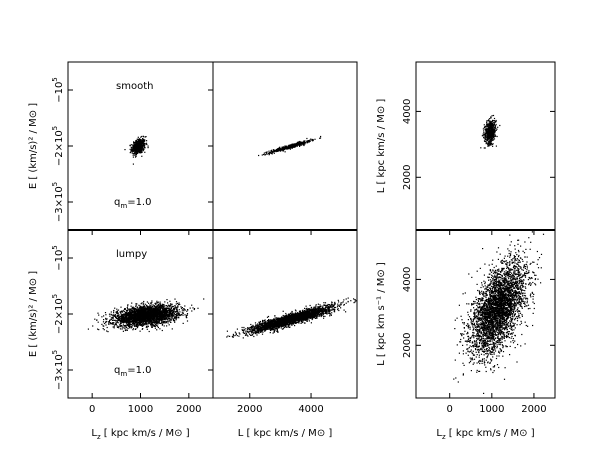  I want to click on panel-annotation: lumpy, so click(131, 254).